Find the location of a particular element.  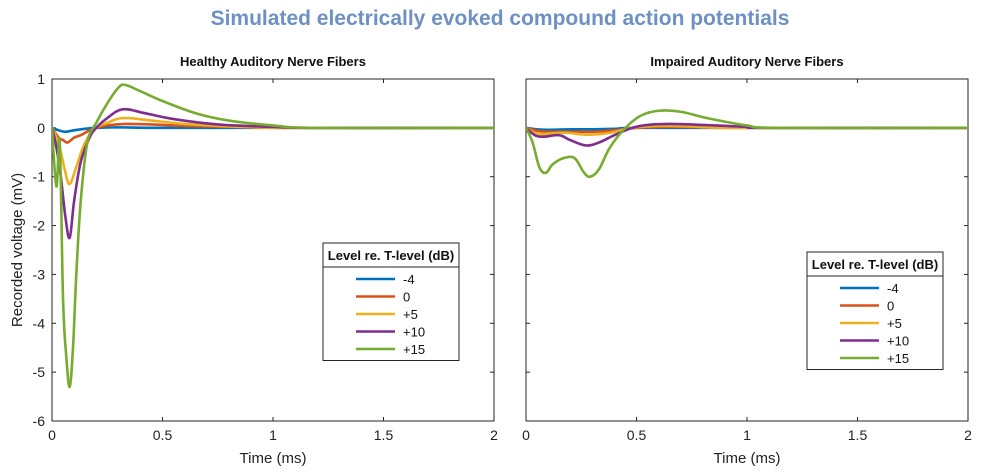

panel-title: Impaired Auditory Nerve Fibers is located at coordinates (746, 61).